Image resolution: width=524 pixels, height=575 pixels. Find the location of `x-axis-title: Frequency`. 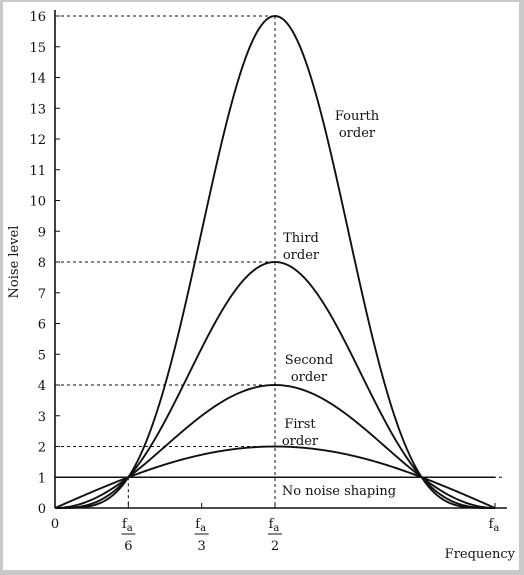

x-axis-title: Frequency is located at coordinates (480, 554).